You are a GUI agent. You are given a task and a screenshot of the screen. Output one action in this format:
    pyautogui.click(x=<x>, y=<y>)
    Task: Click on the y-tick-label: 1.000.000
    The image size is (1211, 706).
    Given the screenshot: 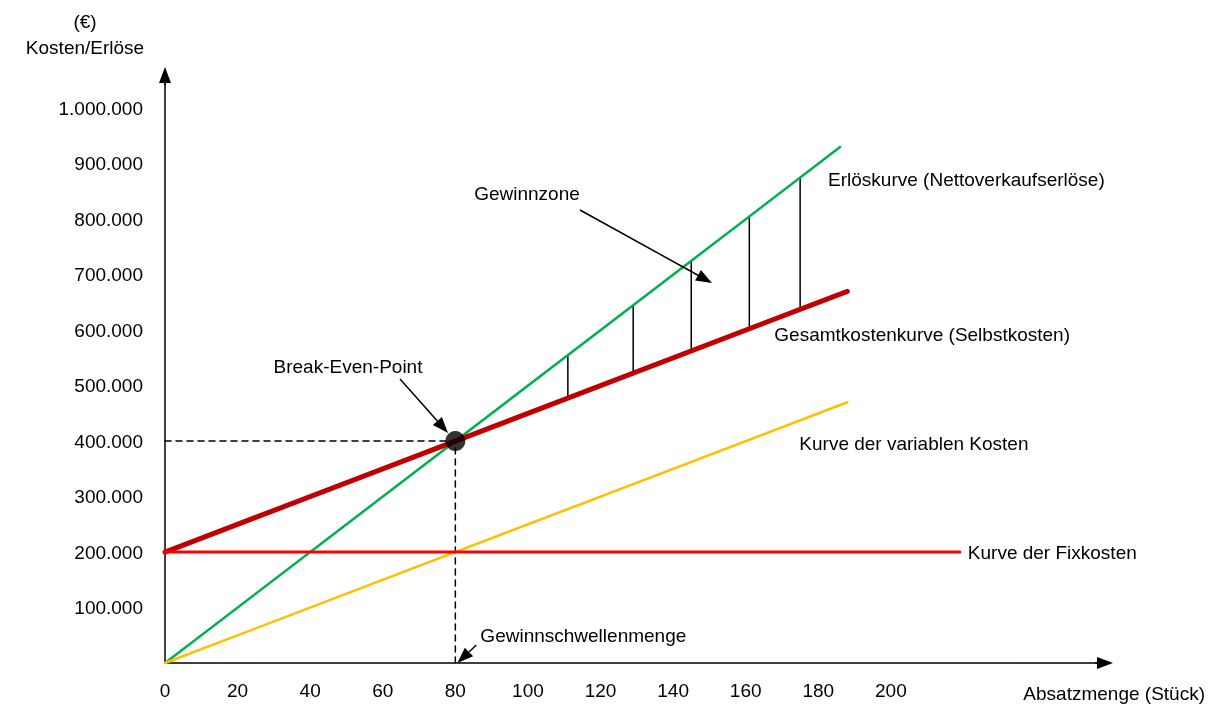 What is the action you would take?
    pyautogui.click(x=100, y=108)
    